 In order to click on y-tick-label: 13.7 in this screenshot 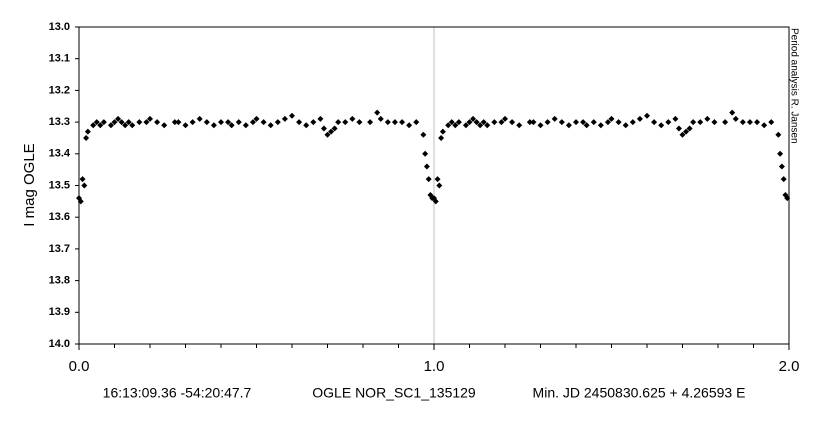, I will do `click(59, 249)`.